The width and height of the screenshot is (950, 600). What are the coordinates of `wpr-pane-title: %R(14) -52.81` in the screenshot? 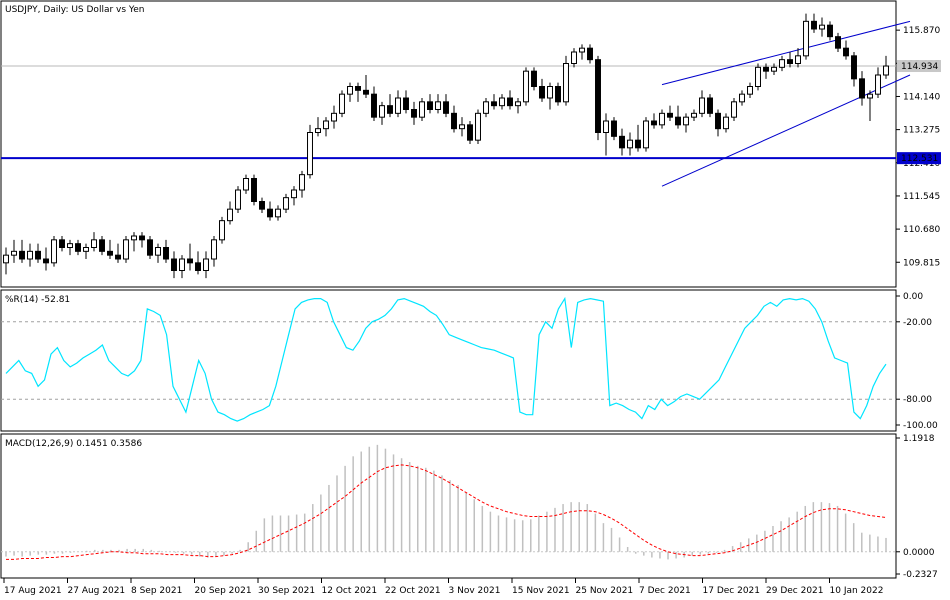 It's located at (37, 300).